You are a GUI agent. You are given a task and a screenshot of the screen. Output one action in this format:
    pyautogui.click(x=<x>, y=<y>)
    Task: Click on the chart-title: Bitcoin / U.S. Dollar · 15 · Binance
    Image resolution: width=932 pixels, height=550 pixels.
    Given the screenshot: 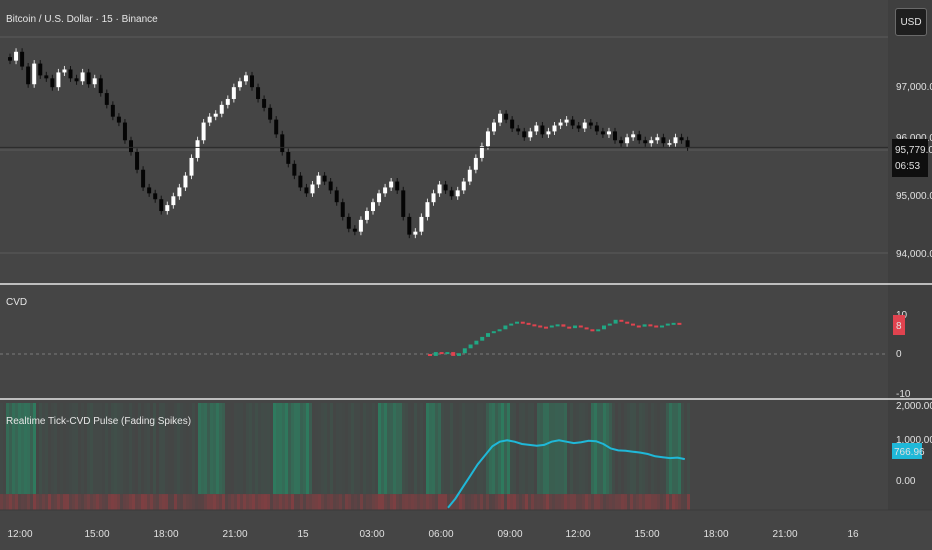 What is the action you would take?
    pyautogui.click(x=82, y=19)
    